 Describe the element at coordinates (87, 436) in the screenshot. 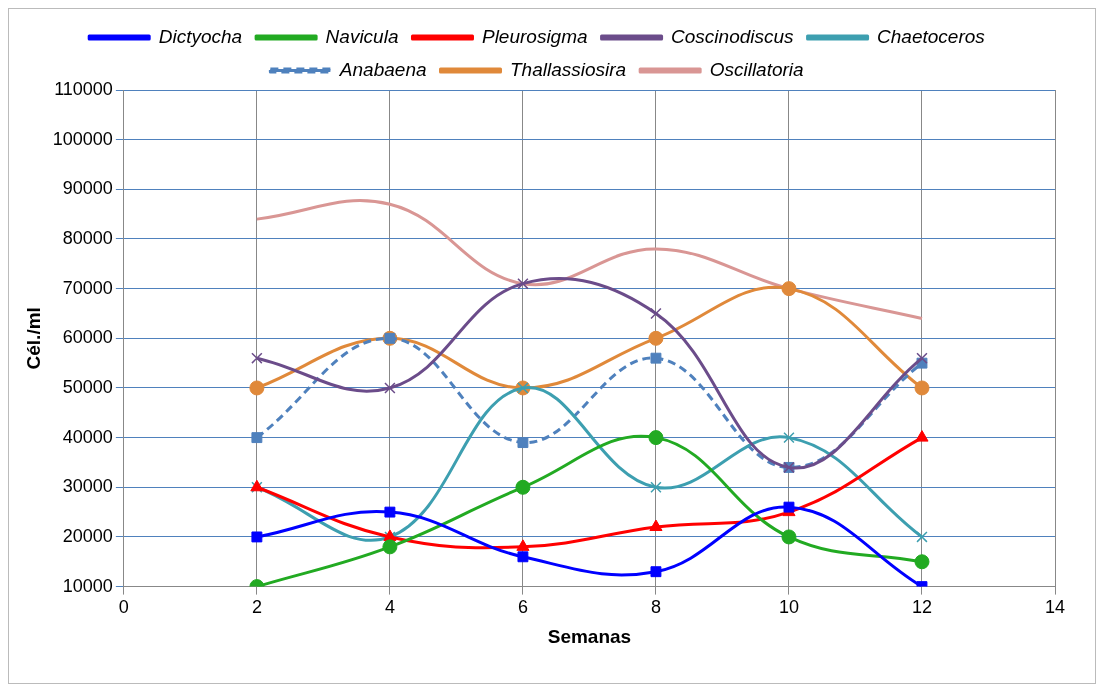

I see `y-tick-label: 40000` at that location.